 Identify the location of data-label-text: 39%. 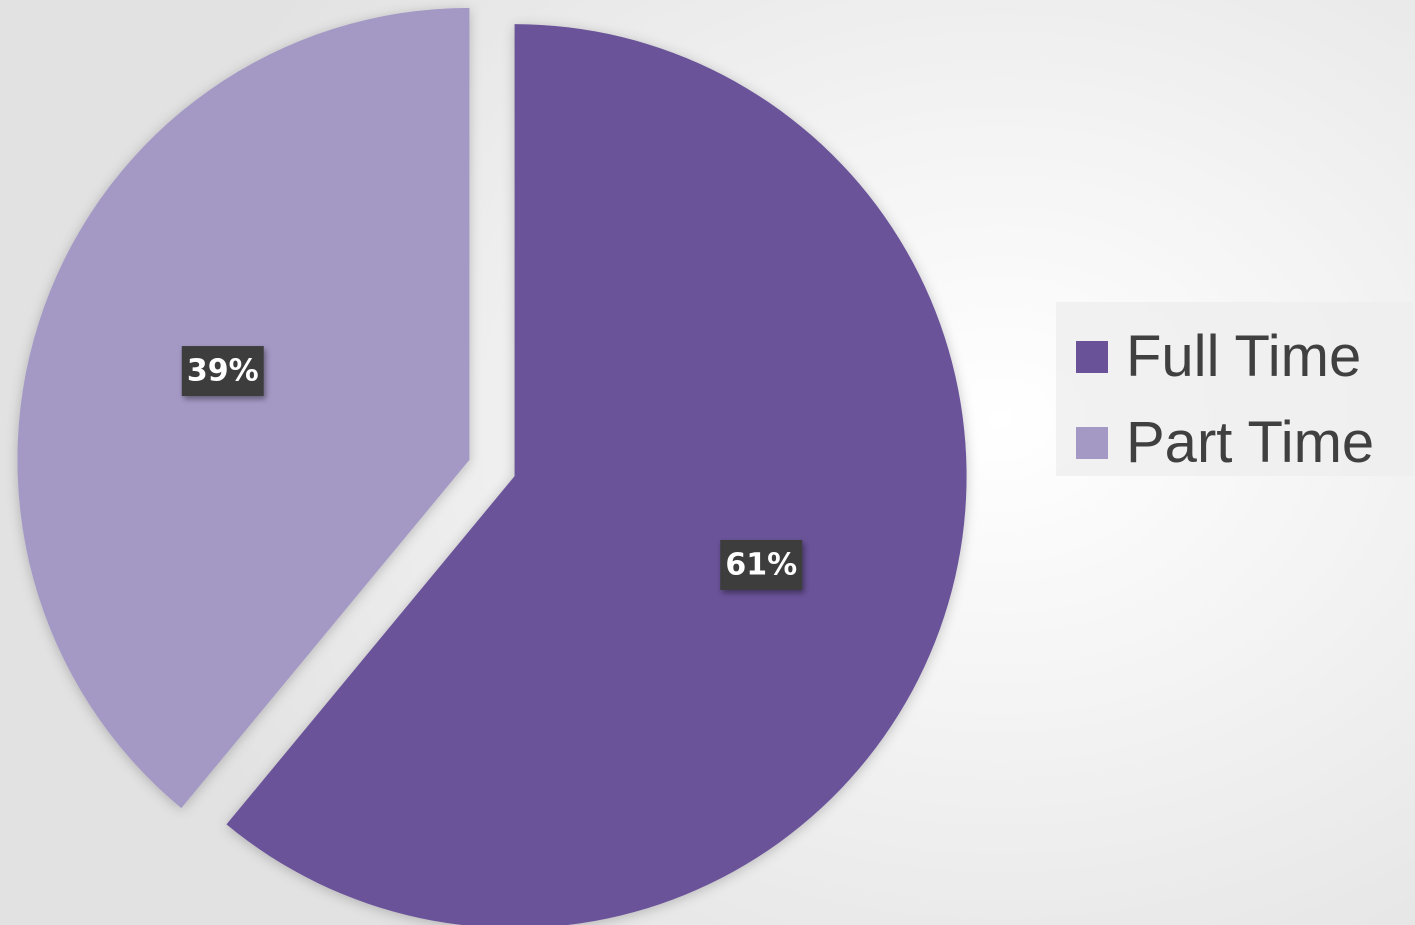
(223, 371).